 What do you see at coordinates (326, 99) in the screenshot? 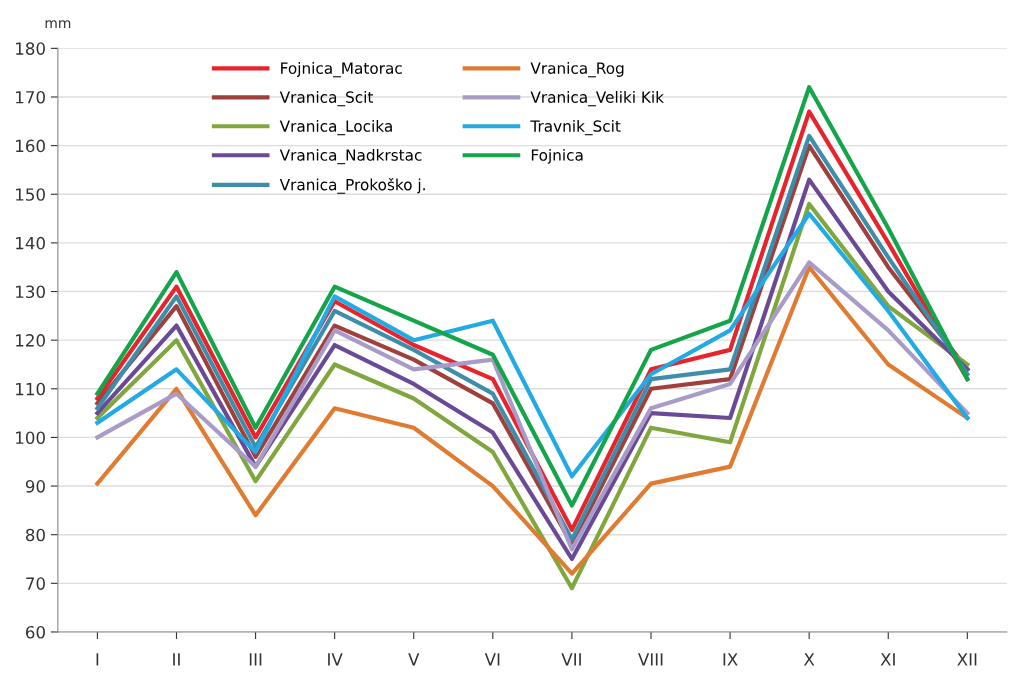
I see `legend-label: Vranica_Scit` at bounding box center [326, 99].